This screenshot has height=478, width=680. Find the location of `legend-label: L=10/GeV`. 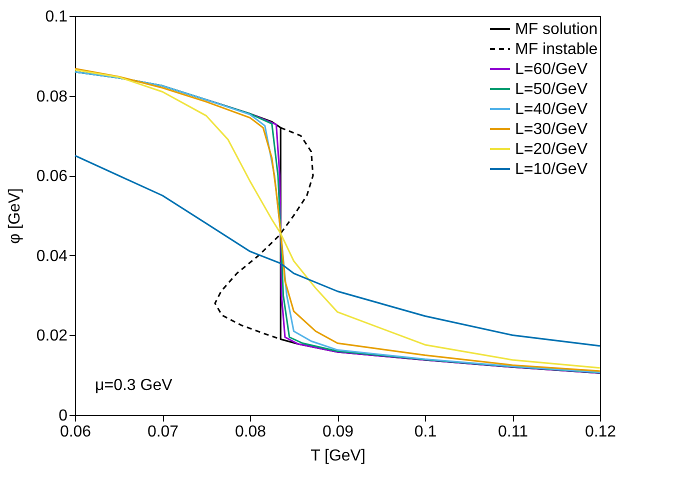

legend-label: L=10/GeV is located at coordinates (551, 169).